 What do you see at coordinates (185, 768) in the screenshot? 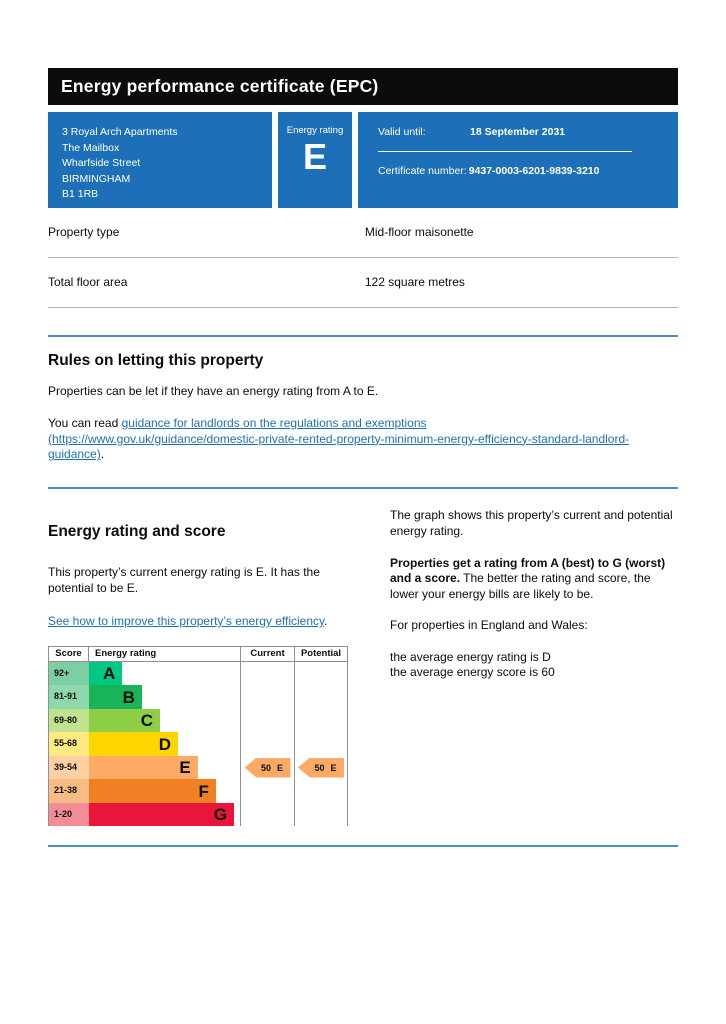
I see `band-letter-e: E` at bounding box center [185, 768].